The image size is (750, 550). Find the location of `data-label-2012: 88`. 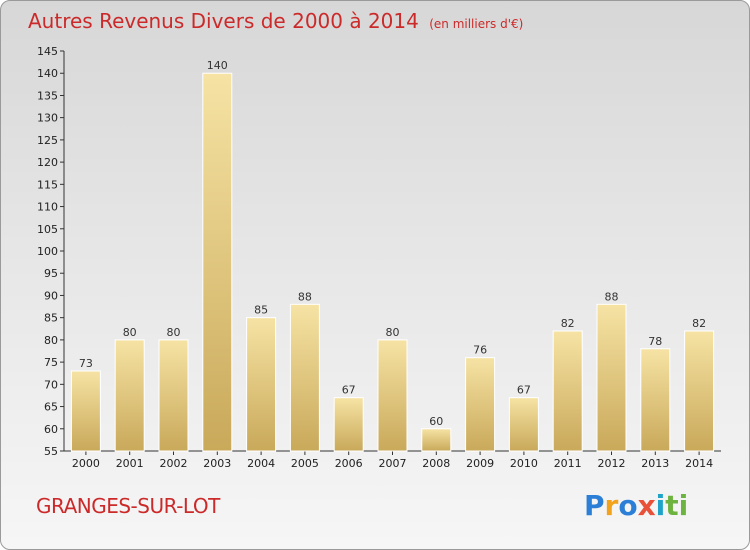

data-label-2012: 88 is located at coordinates (612, 296).